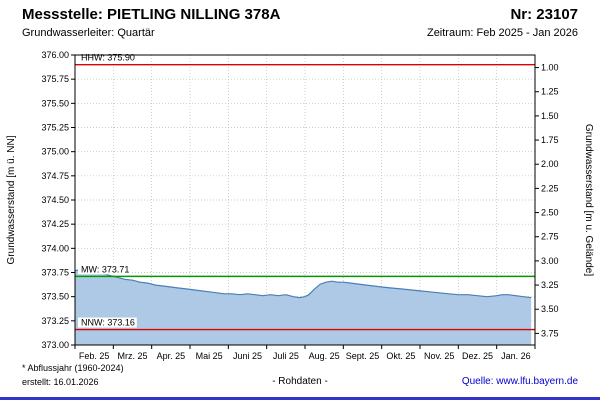  Describe the element at coordinates (477, 356) in the screenshot. I see `svg-text: Dez. 25` at that location.